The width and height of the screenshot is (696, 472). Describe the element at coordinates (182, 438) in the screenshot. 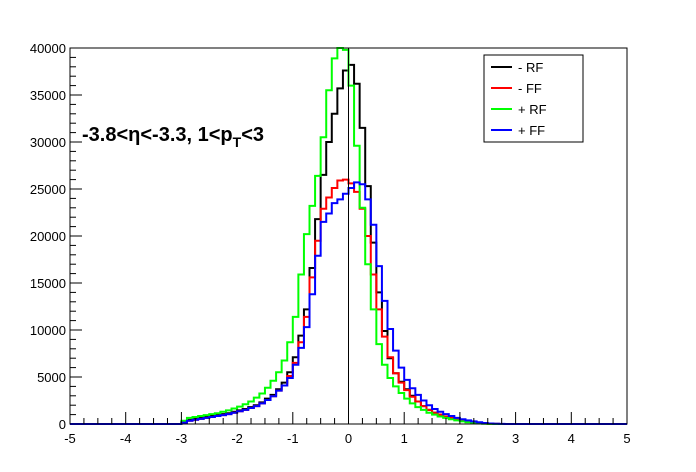

I see `x-tick-label: -3` at that location.